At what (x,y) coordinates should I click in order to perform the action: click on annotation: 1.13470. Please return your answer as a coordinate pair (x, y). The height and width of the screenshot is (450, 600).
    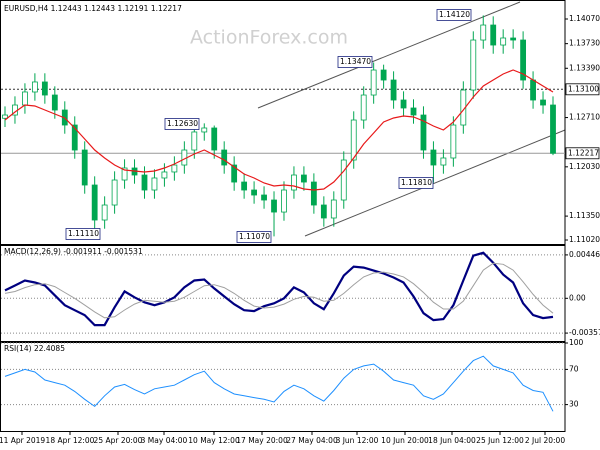
    Looking at the image, I should click on (355, 61).